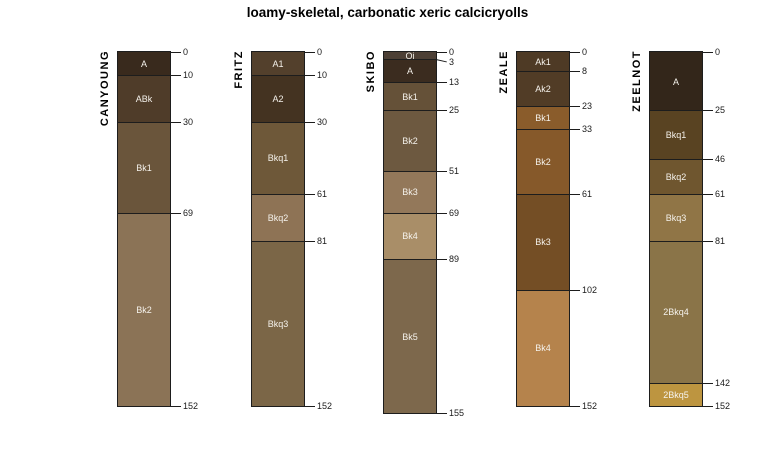 This screenshot has height=450, width=775. I want to click on depth-label: 89, so click(454, 259).